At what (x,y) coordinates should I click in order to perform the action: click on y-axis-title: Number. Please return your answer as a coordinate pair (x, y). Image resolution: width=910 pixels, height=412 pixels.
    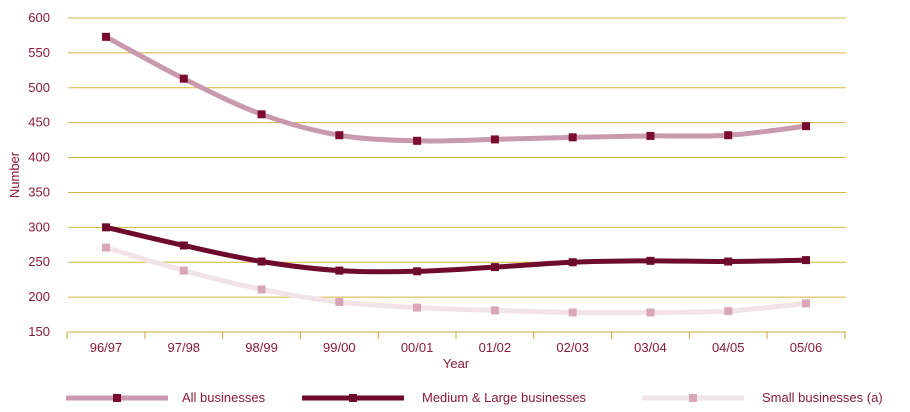
    Looking at the image, I should click on (14, 174).